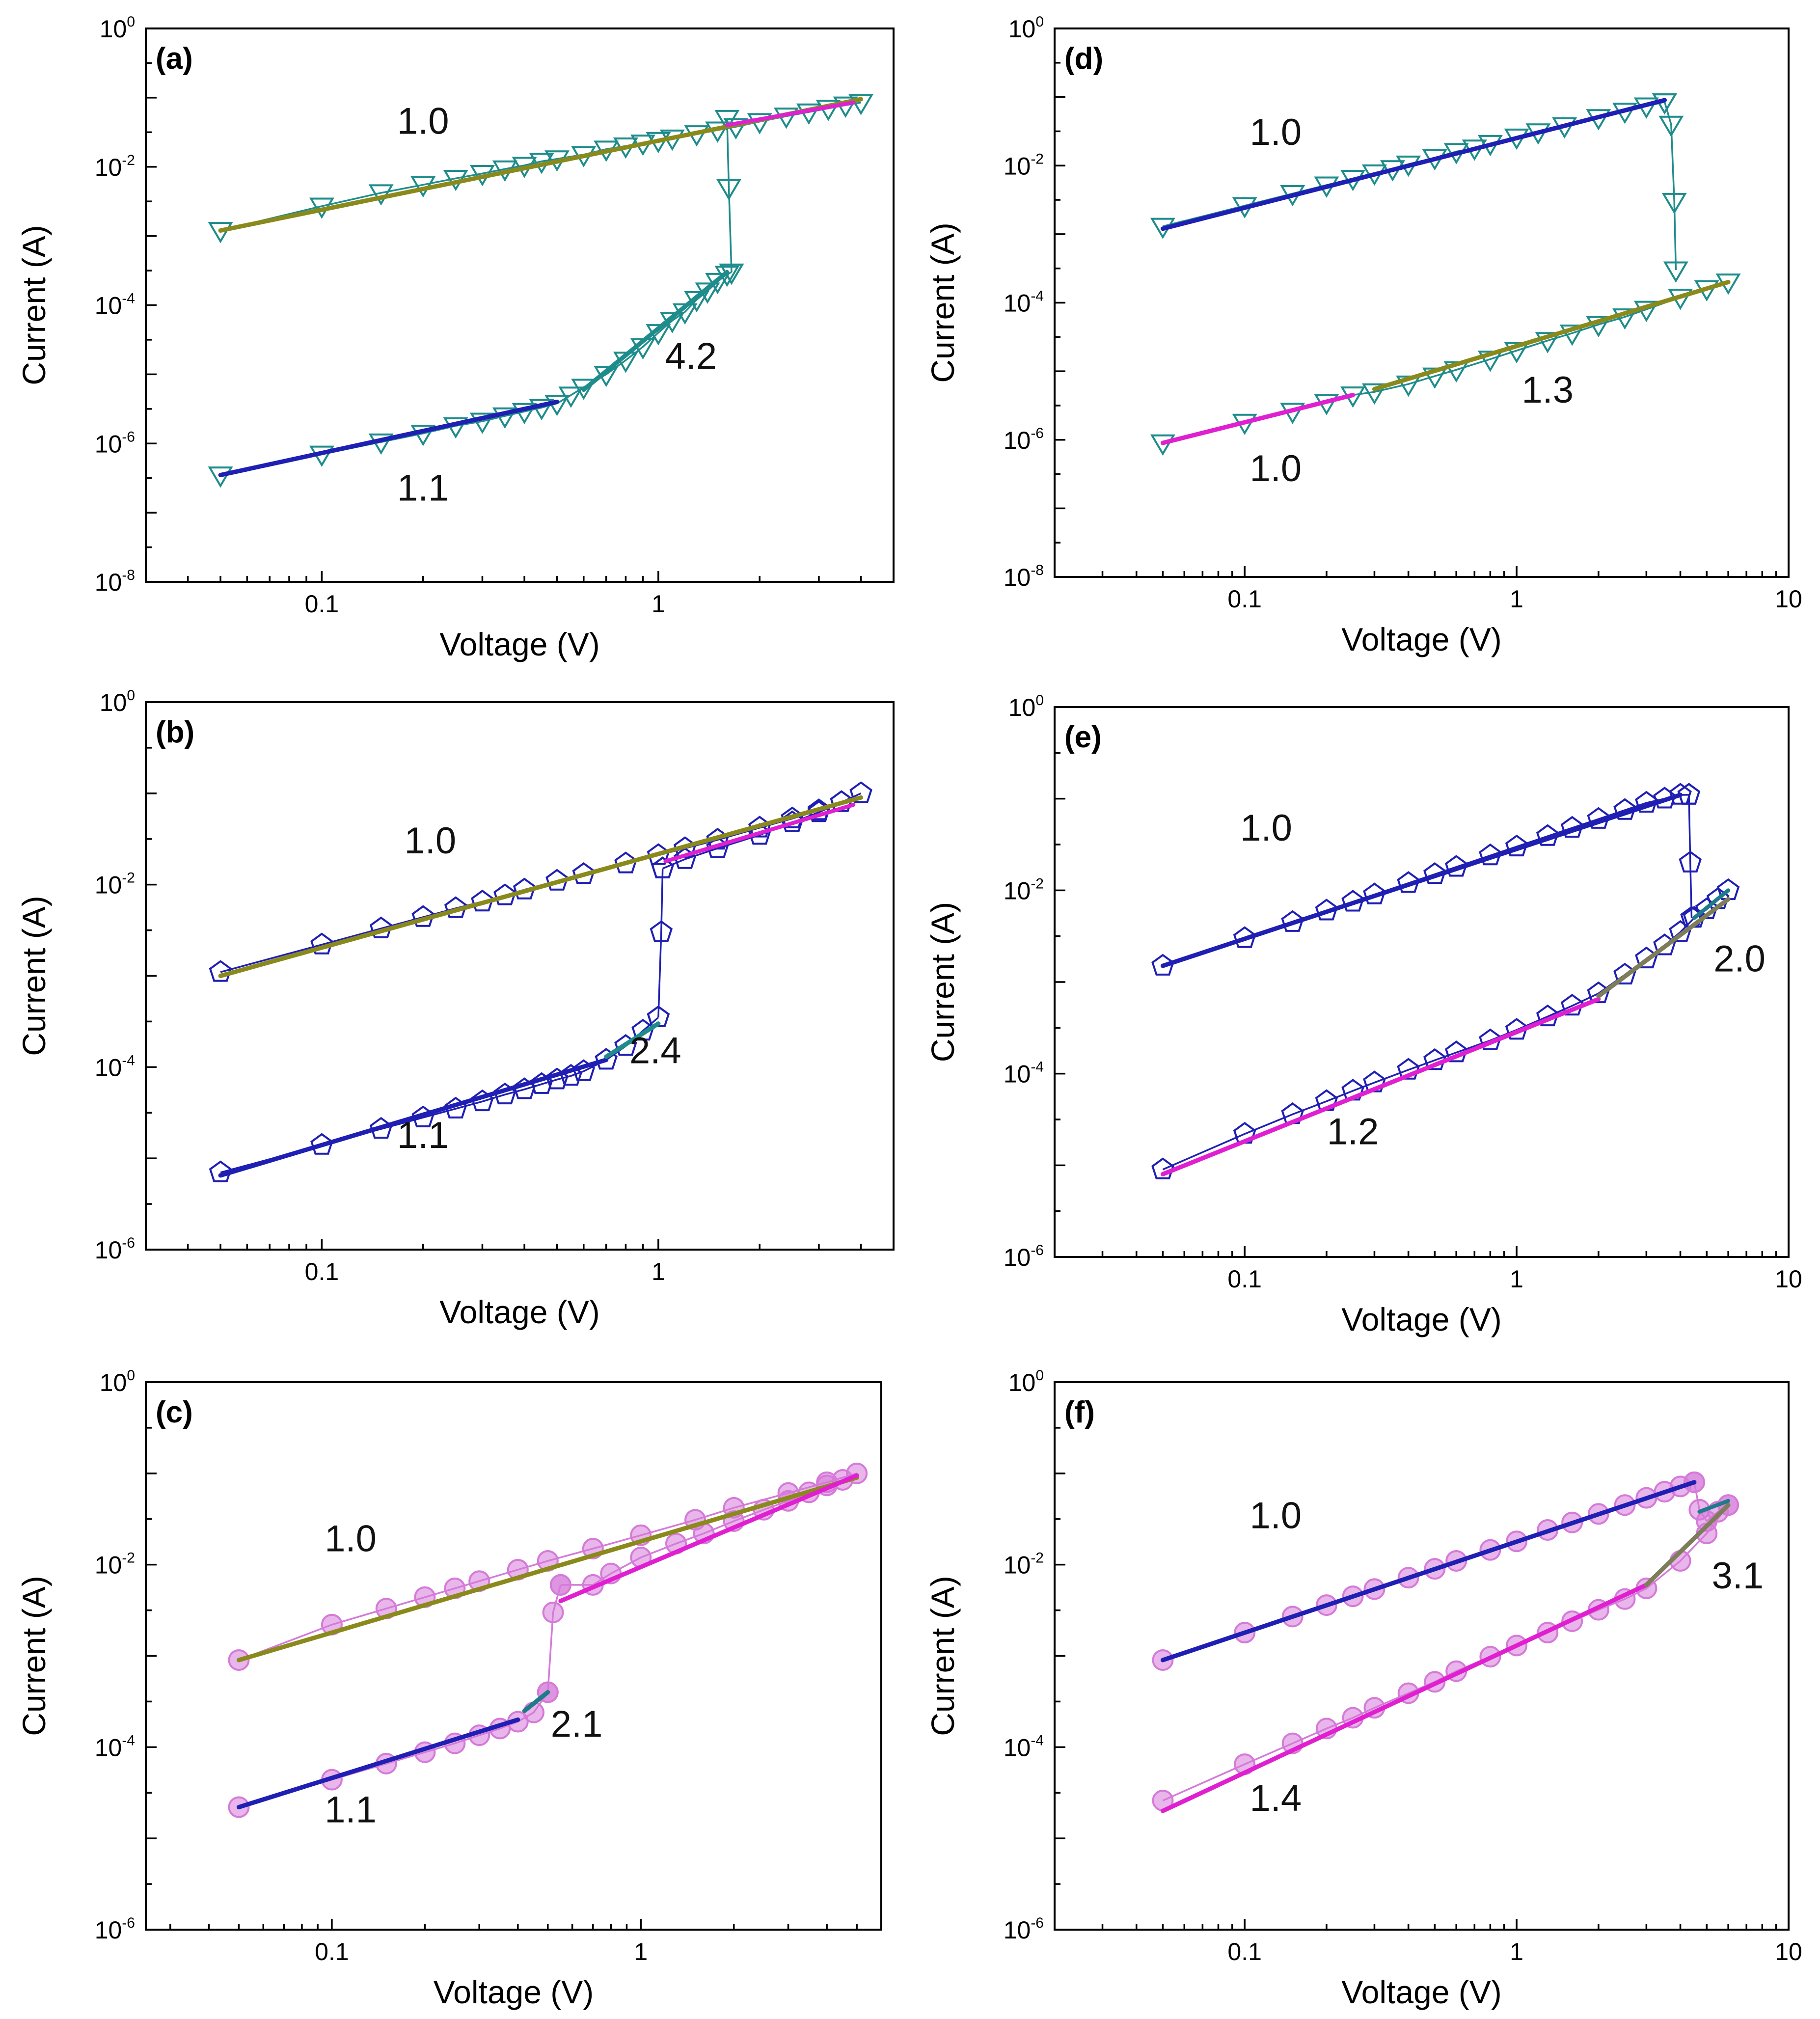  Describe the element at coordinates (1738, 1576) in the screenshot. I see `slope-label: 3.1` at that location.